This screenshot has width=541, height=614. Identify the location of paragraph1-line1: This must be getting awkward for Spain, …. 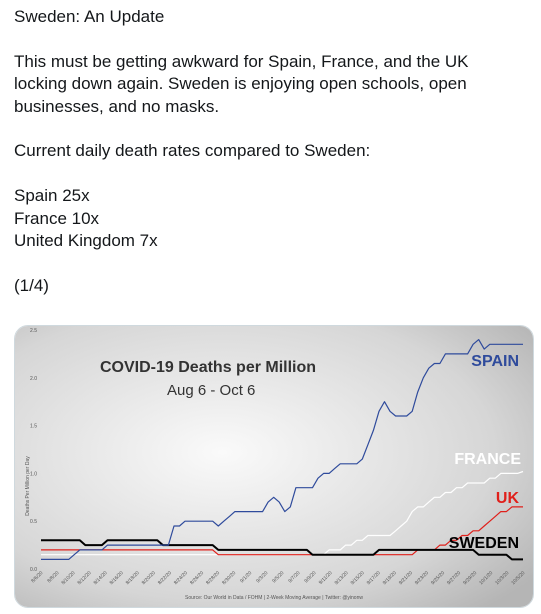
(241, 61).